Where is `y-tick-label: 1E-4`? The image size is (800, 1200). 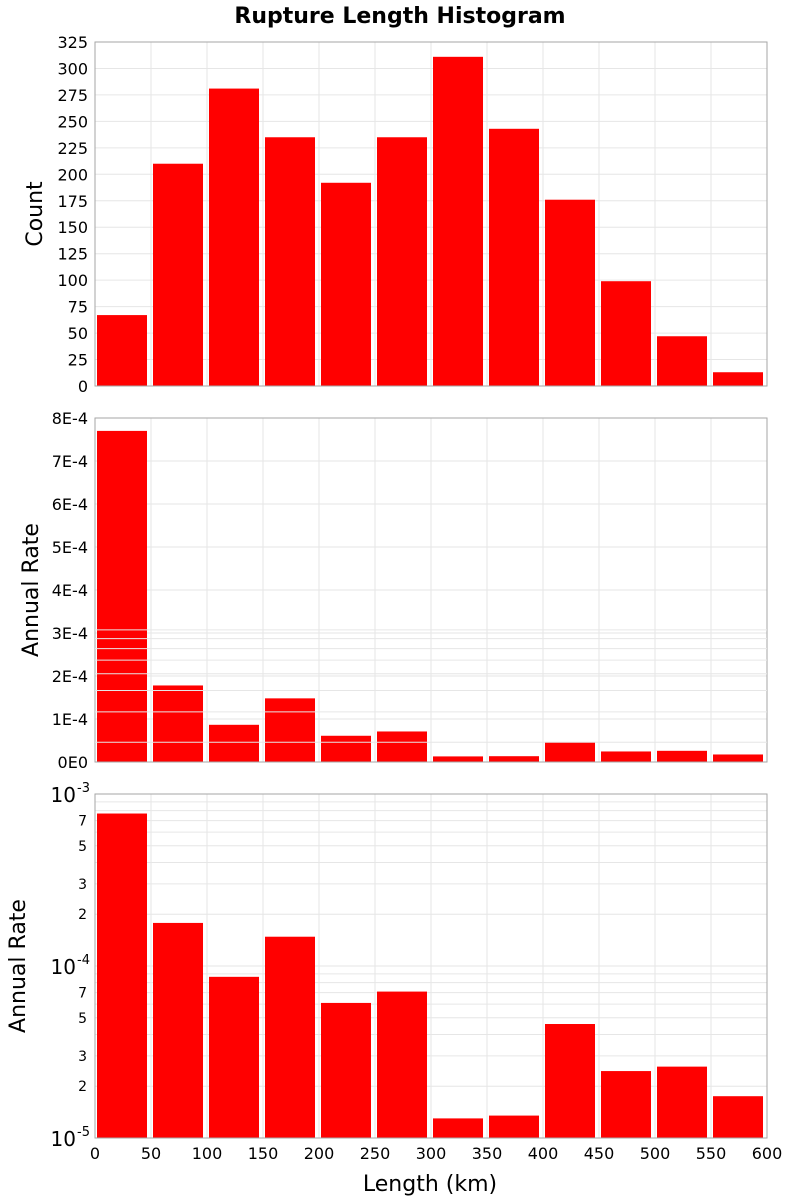
y-tick-label: 1E-4 is located at coordinates (70, 719).